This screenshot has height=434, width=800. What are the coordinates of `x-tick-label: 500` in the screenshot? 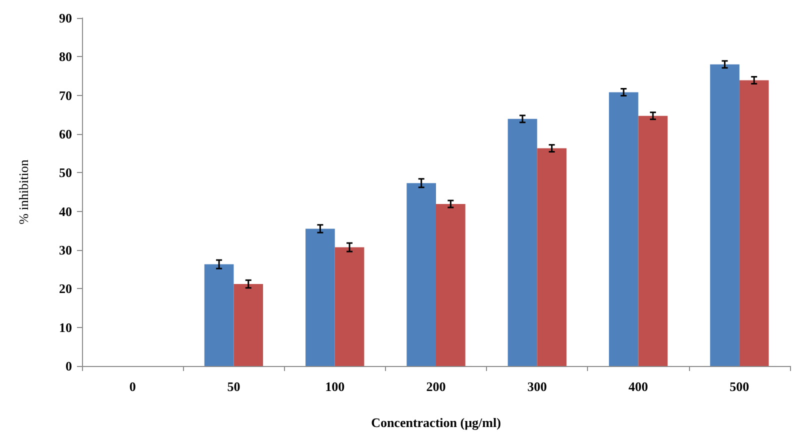 It's located at (740, 386).